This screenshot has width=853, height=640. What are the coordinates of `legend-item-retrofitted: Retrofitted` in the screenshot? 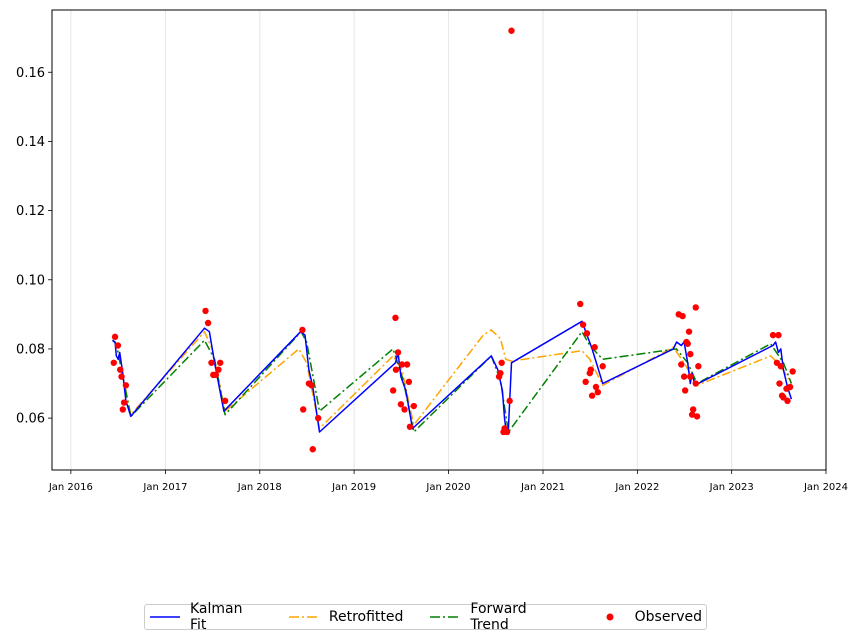 It's located at (346, 617).